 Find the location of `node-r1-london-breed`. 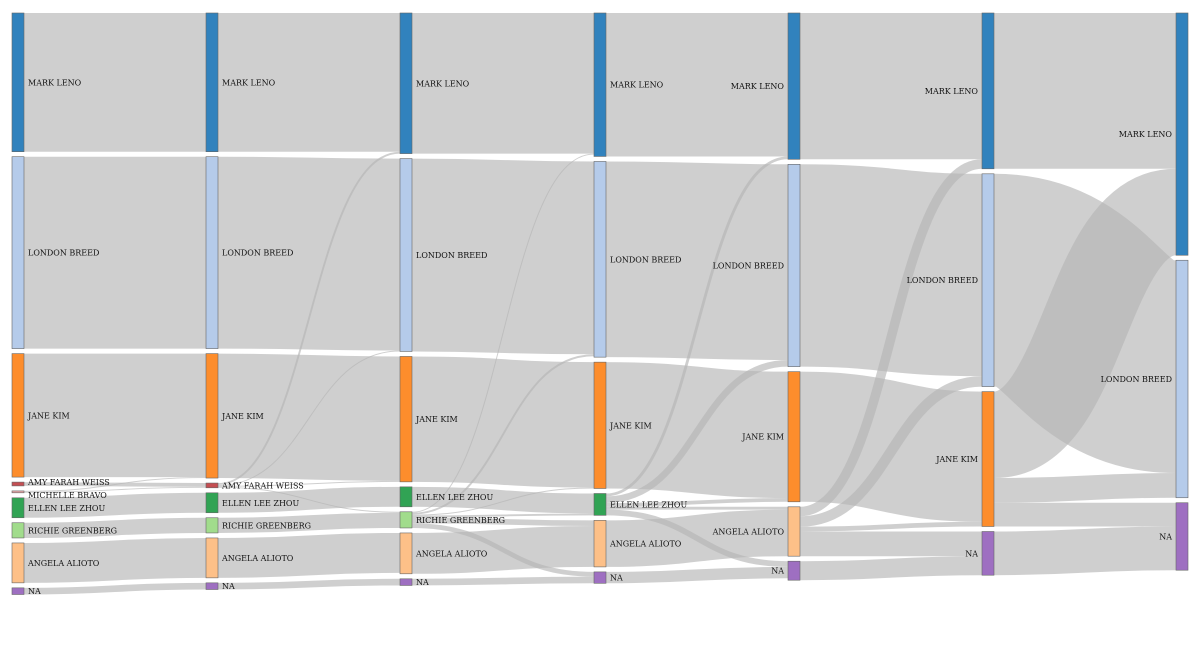

node-r1-london-breed is located at coordinates (18, 252).